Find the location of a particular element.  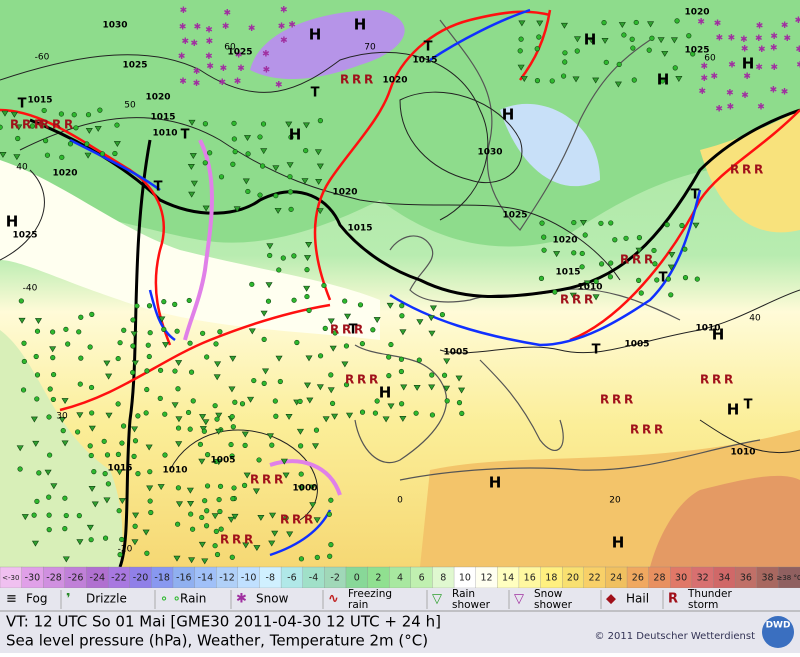

scale-label: ≥38 °C is located at coordinates (788, 578).